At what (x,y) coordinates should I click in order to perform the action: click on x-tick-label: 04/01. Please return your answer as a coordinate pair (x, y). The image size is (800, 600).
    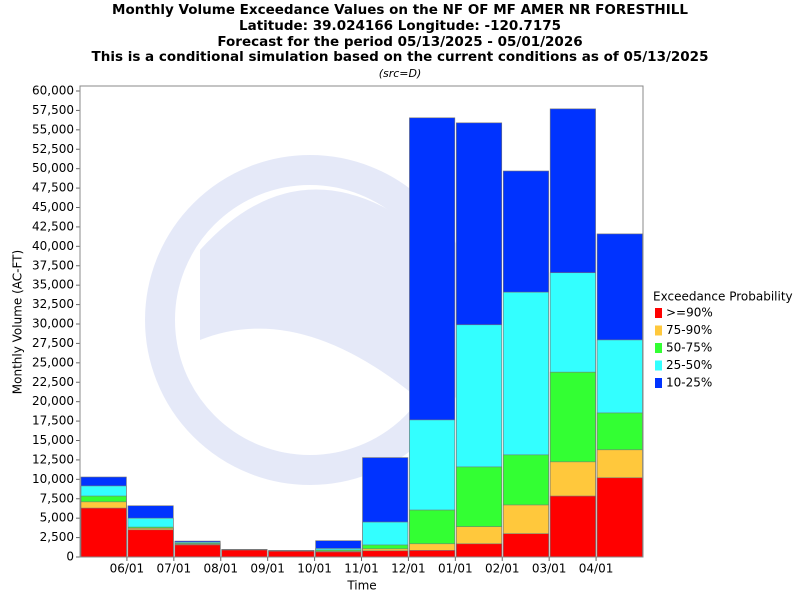
    Looking at the image, I should click on (596, 569).